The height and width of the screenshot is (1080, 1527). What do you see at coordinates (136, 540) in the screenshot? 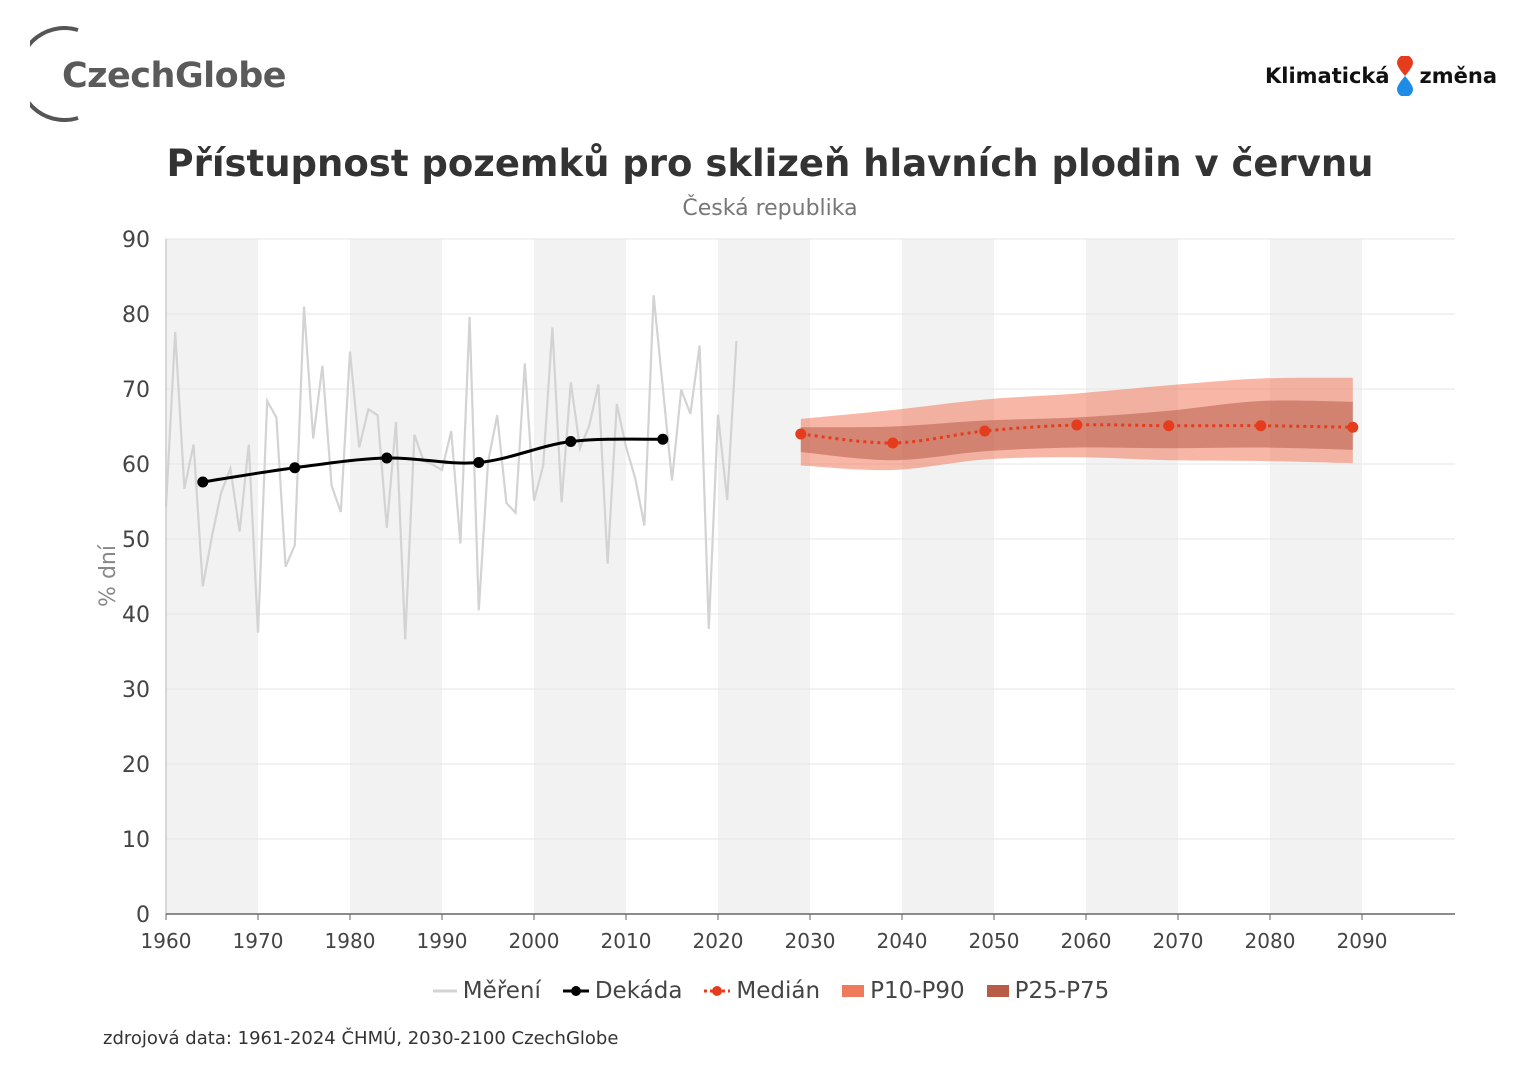
I see `y-tick-label-50: 50` at bounding box center [136, 540].